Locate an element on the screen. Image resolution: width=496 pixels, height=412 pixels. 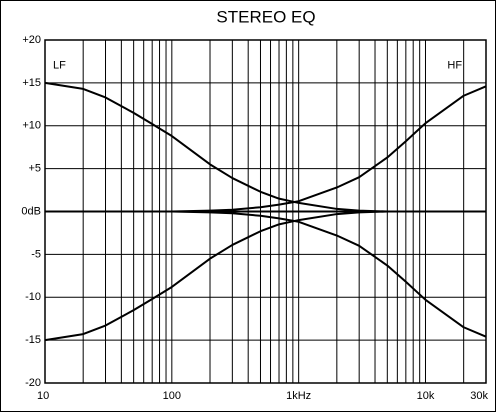
y-tick-label: -5 is located at coordinates (36, 254).